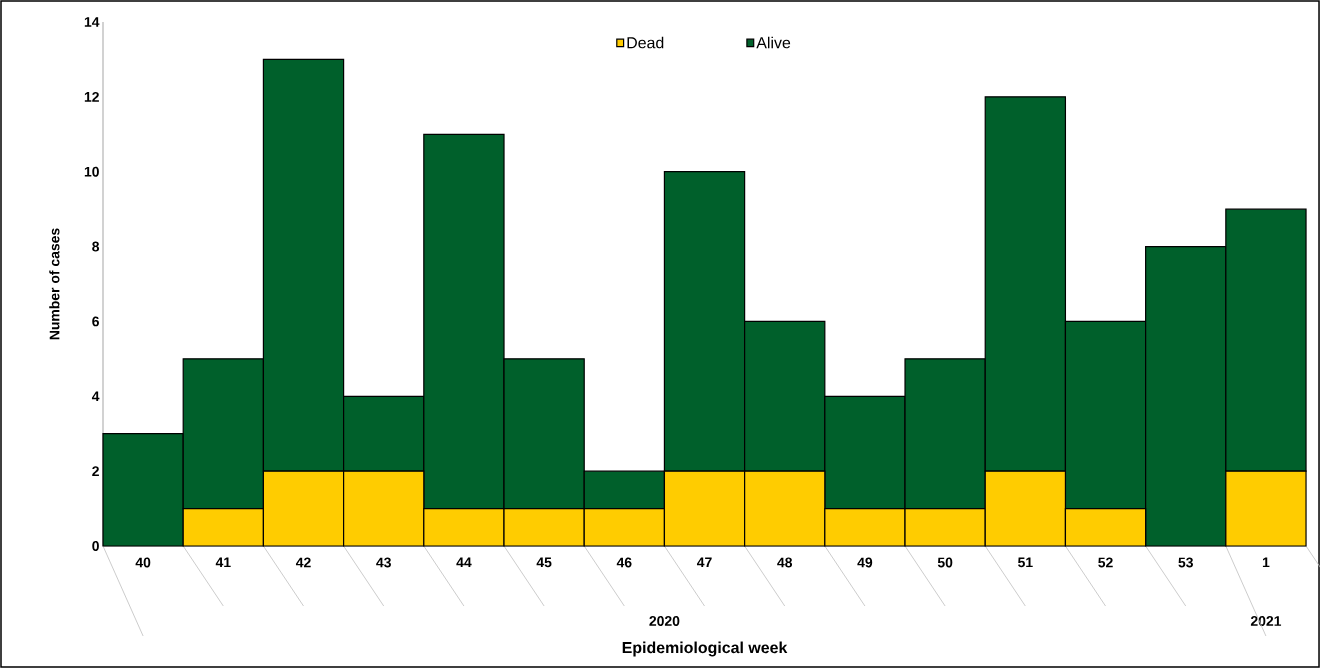 This screenshot has height=668, width=1320. Describe the element at coordinates (95, 396) in the screenshot. I see `y-tick-label: 4` at that location.